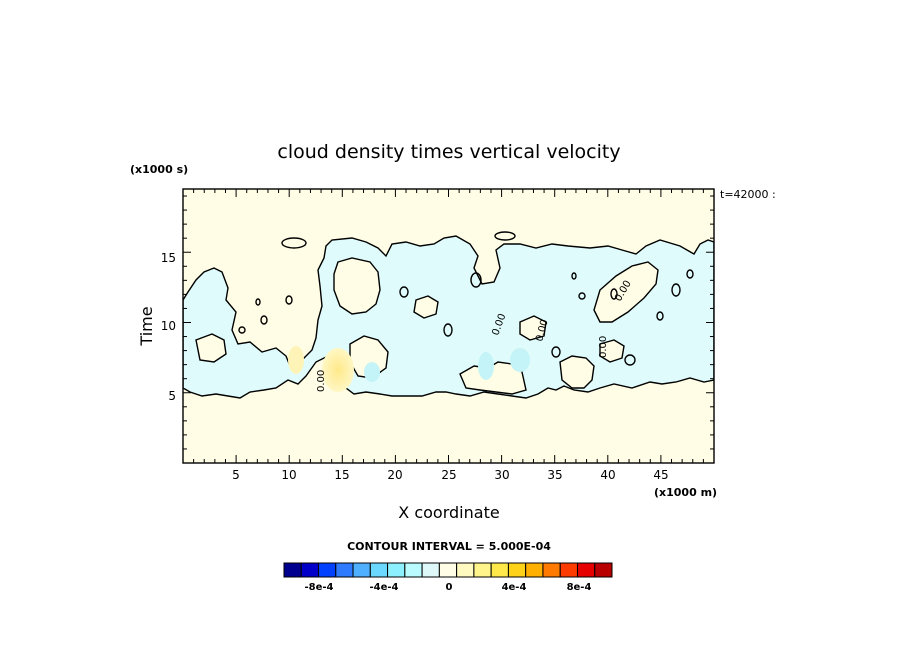 This screenshot has width=904, height=654. What do you see at coordinates (449, 546) in the screenshot?
I see `contour-interval-label: CONTOUR INTERVAL = 5.000E-04` at bounding box center [449, 546].